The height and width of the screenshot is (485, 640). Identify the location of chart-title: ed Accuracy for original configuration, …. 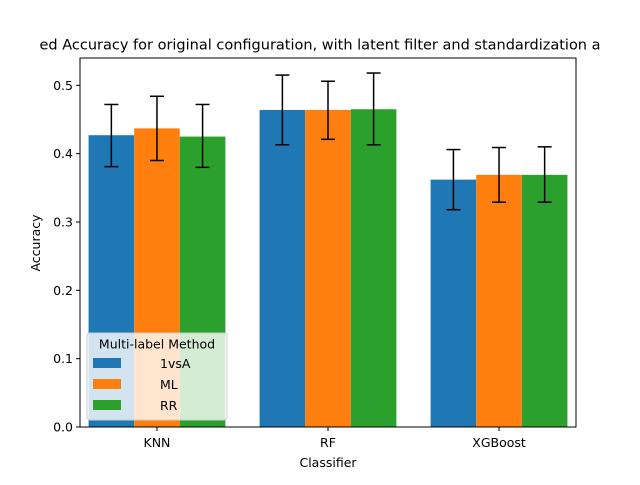
(319, 46).